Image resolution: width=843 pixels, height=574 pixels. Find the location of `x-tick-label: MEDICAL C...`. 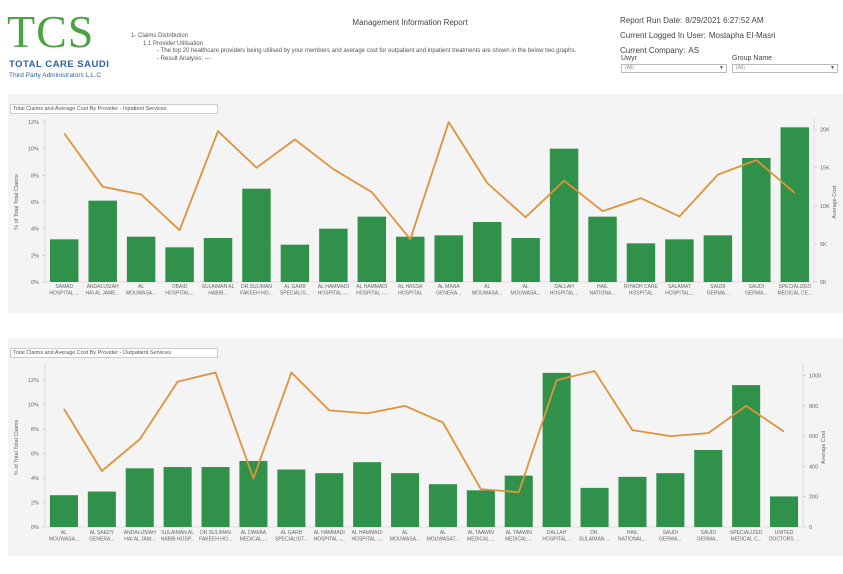

x-tick-label: MEDICAL C... is located at coordinates (746, 540).